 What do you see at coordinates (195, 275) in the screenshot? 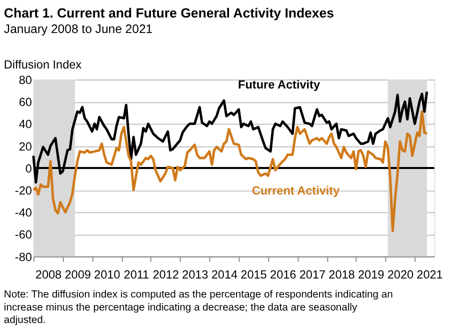
I see `x-tick-label: 2013` at bounding box center [195, 275].